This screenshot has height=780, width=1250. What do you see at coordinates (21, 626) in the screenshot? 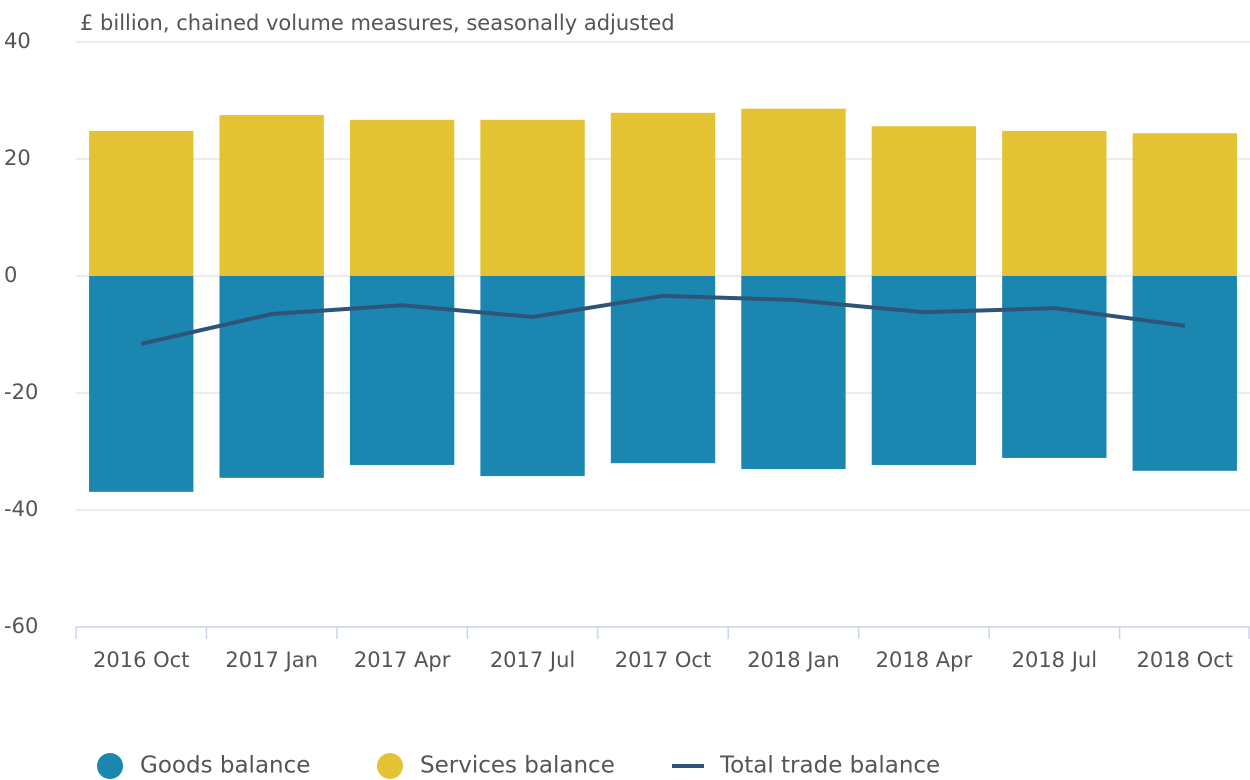
I see `y-tick-label: -60` at bounding box center [21, 626].